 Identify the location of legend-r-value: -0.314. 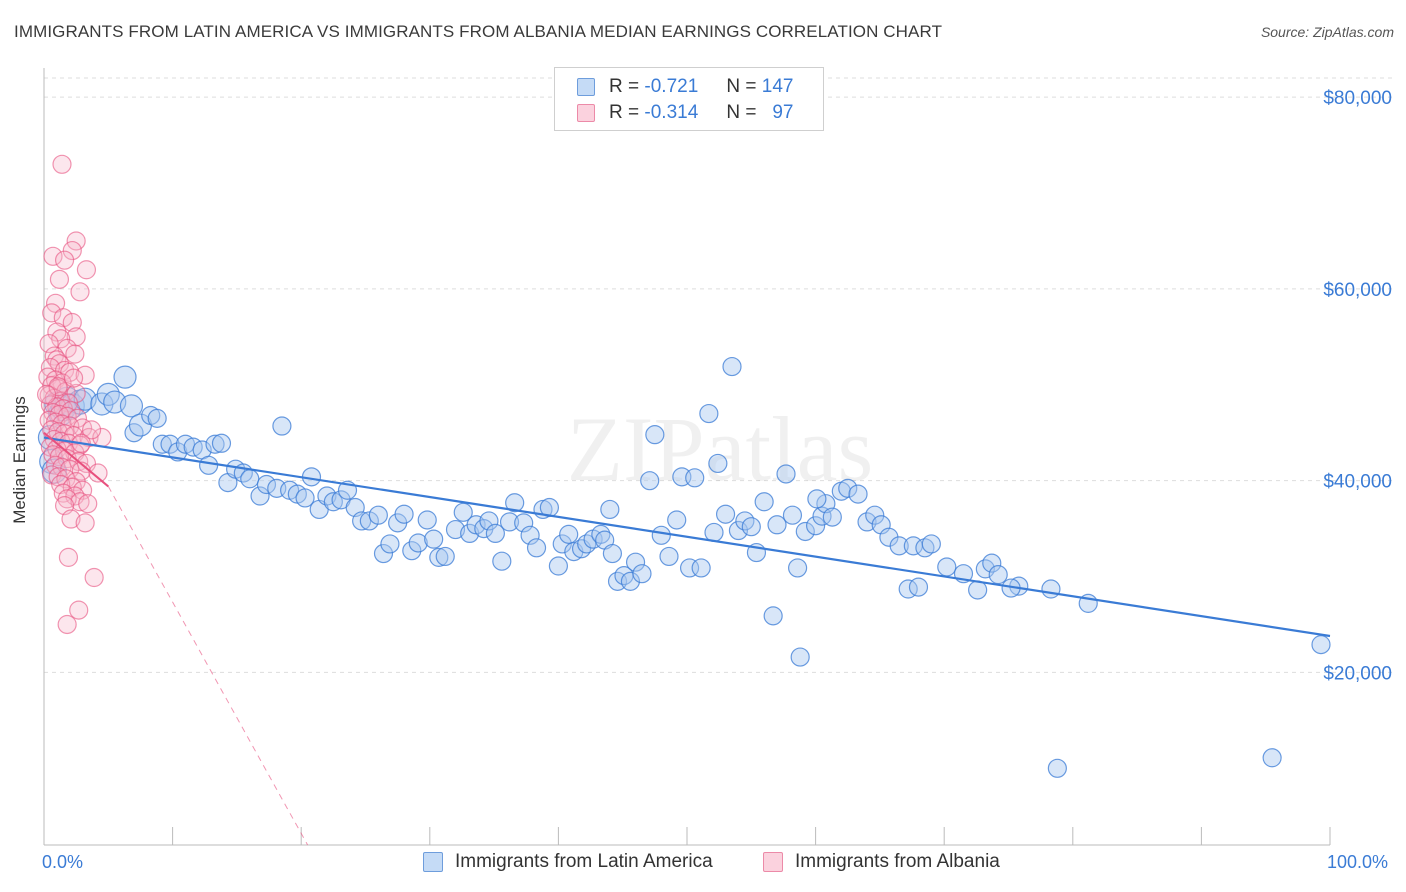
(671, 112).